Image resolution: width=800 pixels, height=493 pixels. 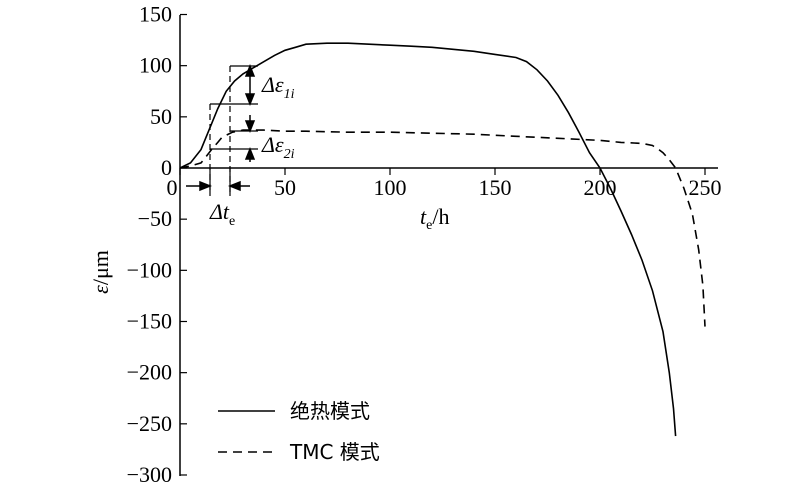 What do you see at coordinates (166, 167) in the screenshot?
I see `y-tick-label: 0` at bounding box center [166, 167].